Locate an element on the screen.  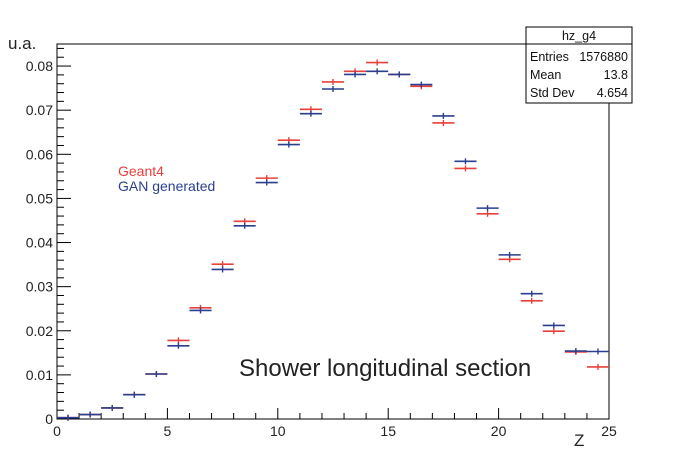
y-axis-ticks: 0 0.01 0.02 0.03 0.04 0.05 0.06 0.07 0.08 is located at coordinates (48, 237).